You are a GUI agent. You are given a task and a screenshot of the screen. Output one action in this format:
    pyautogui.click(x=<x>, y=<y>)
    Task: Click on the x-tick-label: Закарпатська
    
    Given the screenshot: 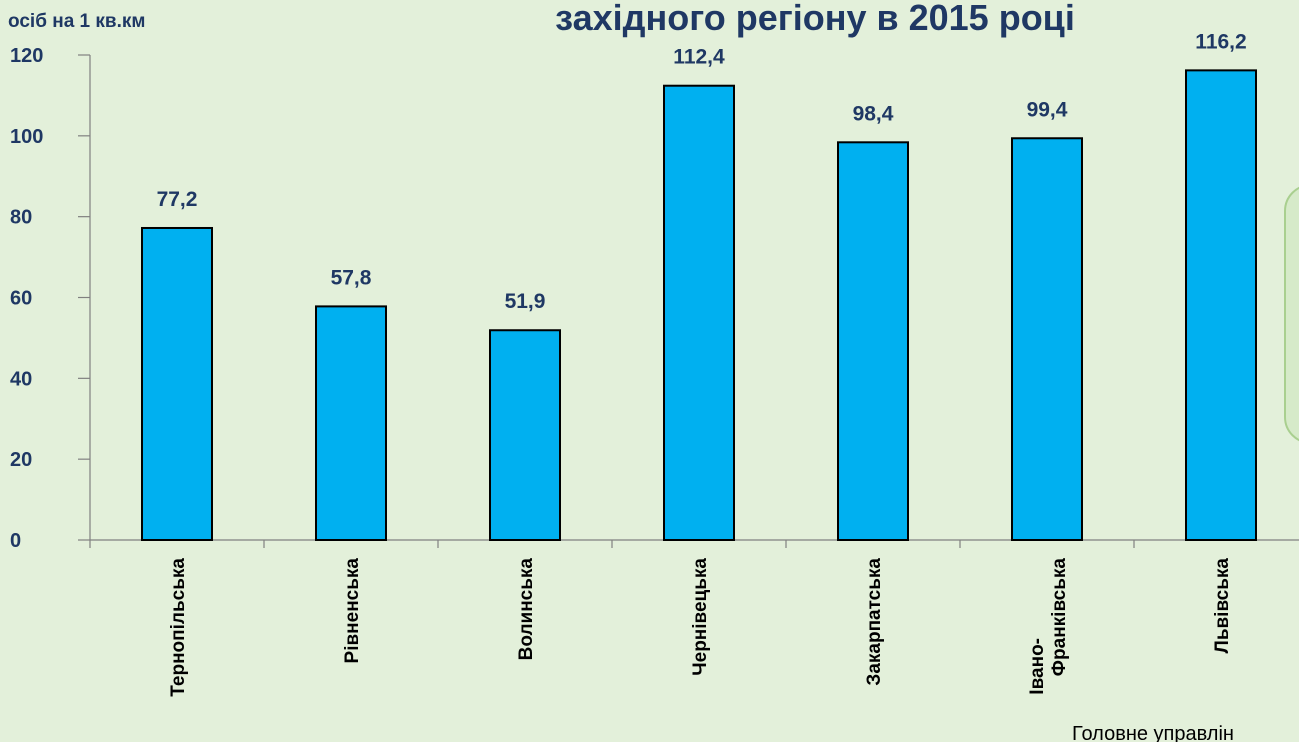 What is the action you would take?
    pyautogui.click(x=874, y=622)
    